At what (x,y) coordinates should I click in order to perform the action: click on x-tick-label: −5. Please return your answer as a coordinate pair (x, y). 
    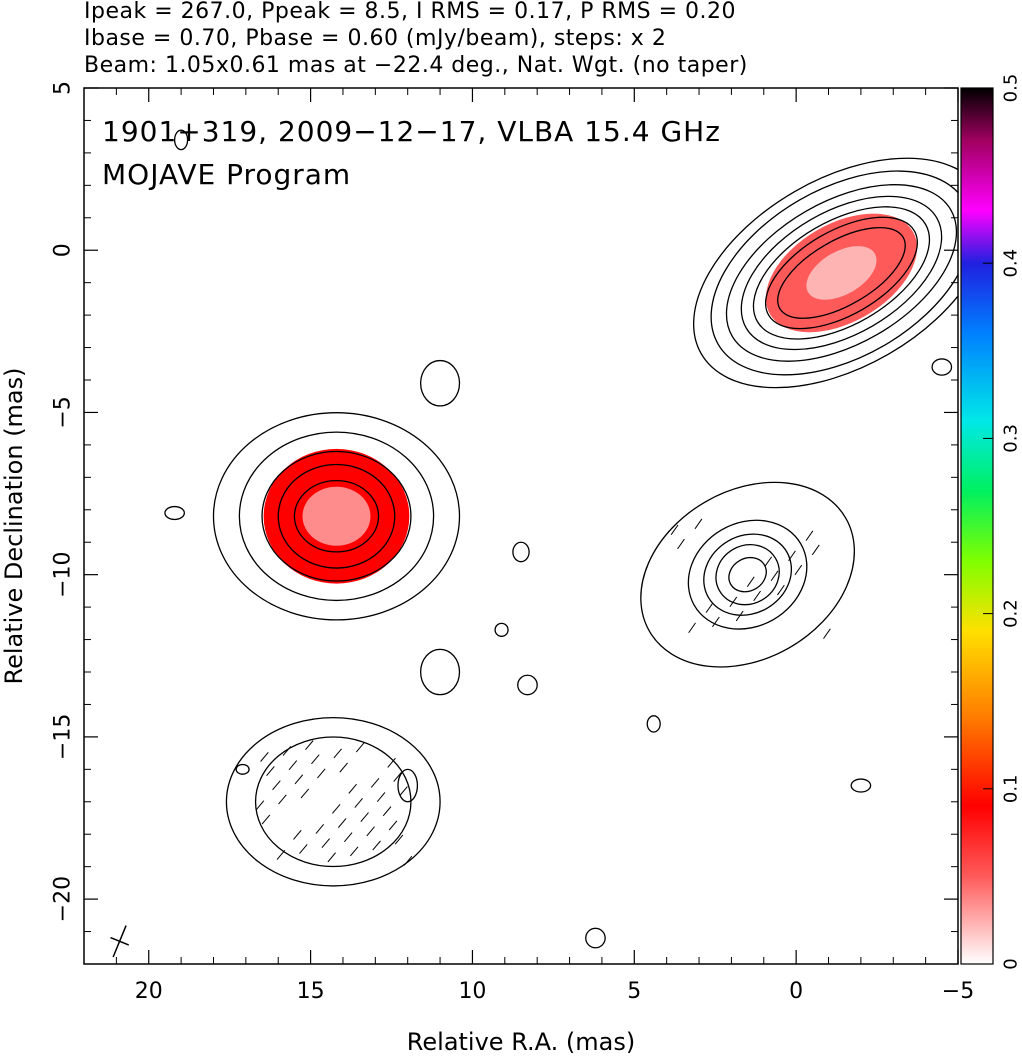
    Looking at the image, I should click on (958, 991).